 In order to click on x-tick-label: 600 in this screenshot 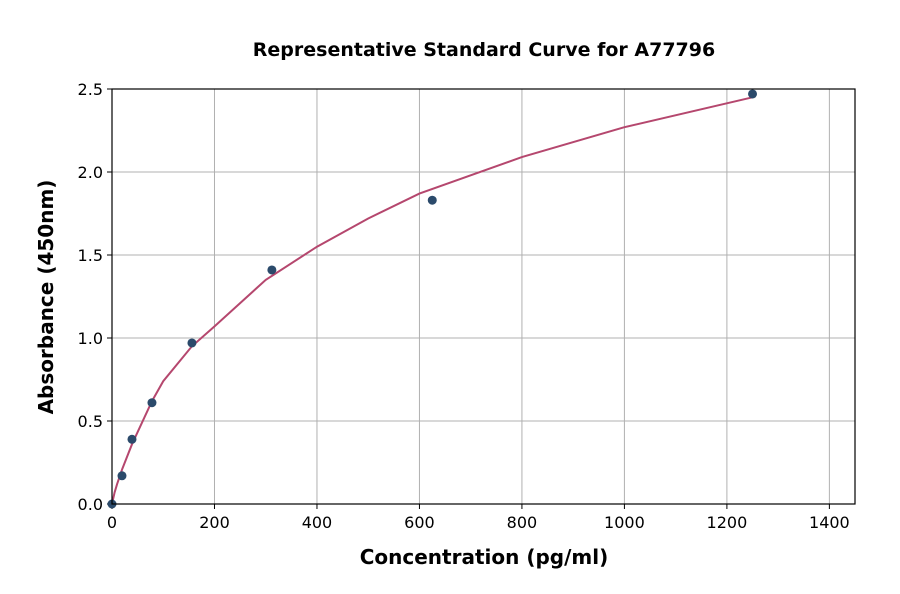, I will do `click(419, 522)`.